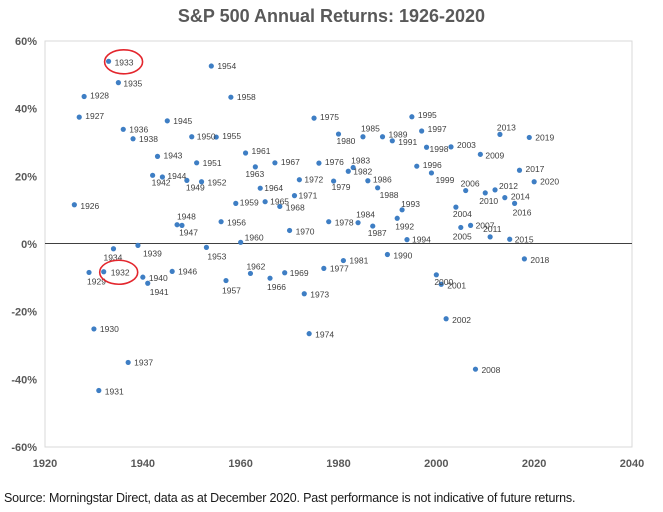  I want to click on point-label: 1986, so click(382, 180).